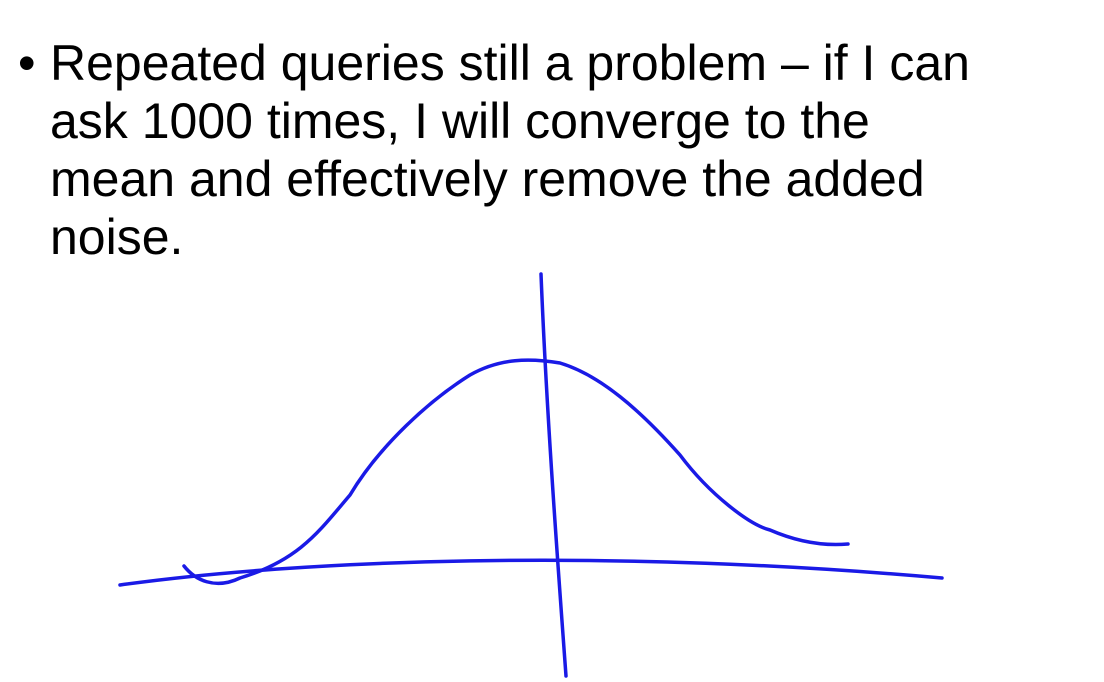 This screenshot has height=682, width=1104. What do you see at coordinates (487, 179) in the screenshot?
I see `bullet-line-3: mean and effectively remove the added` at bounding box center [487, 179].